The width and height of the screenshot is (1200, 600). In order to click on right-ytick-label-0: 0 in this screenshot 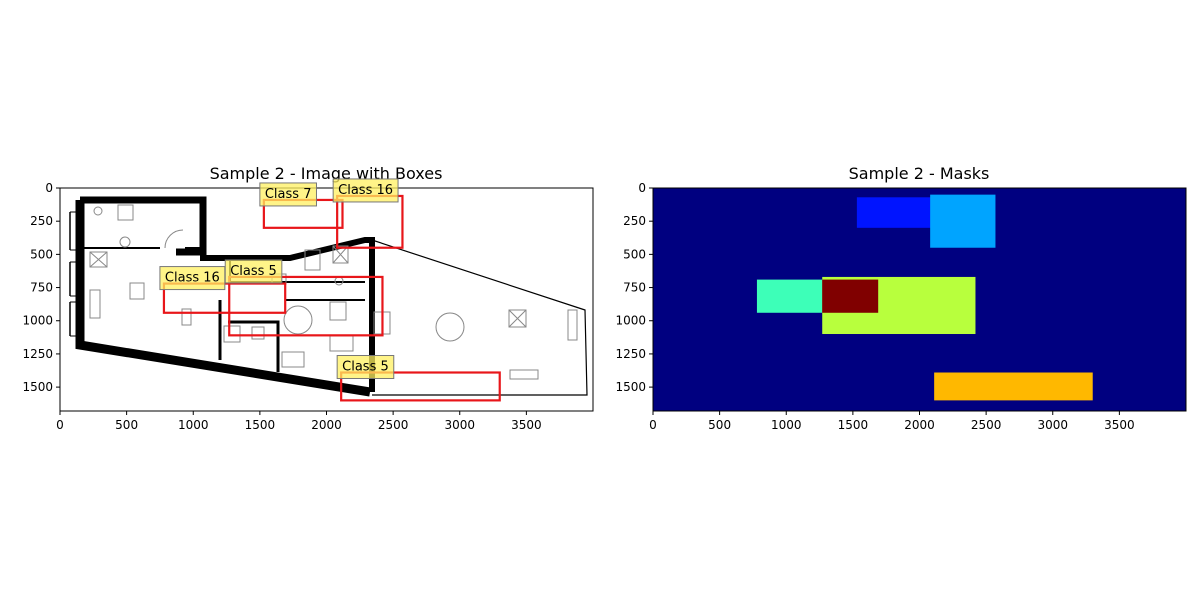, I will do `click(642, 188)`.